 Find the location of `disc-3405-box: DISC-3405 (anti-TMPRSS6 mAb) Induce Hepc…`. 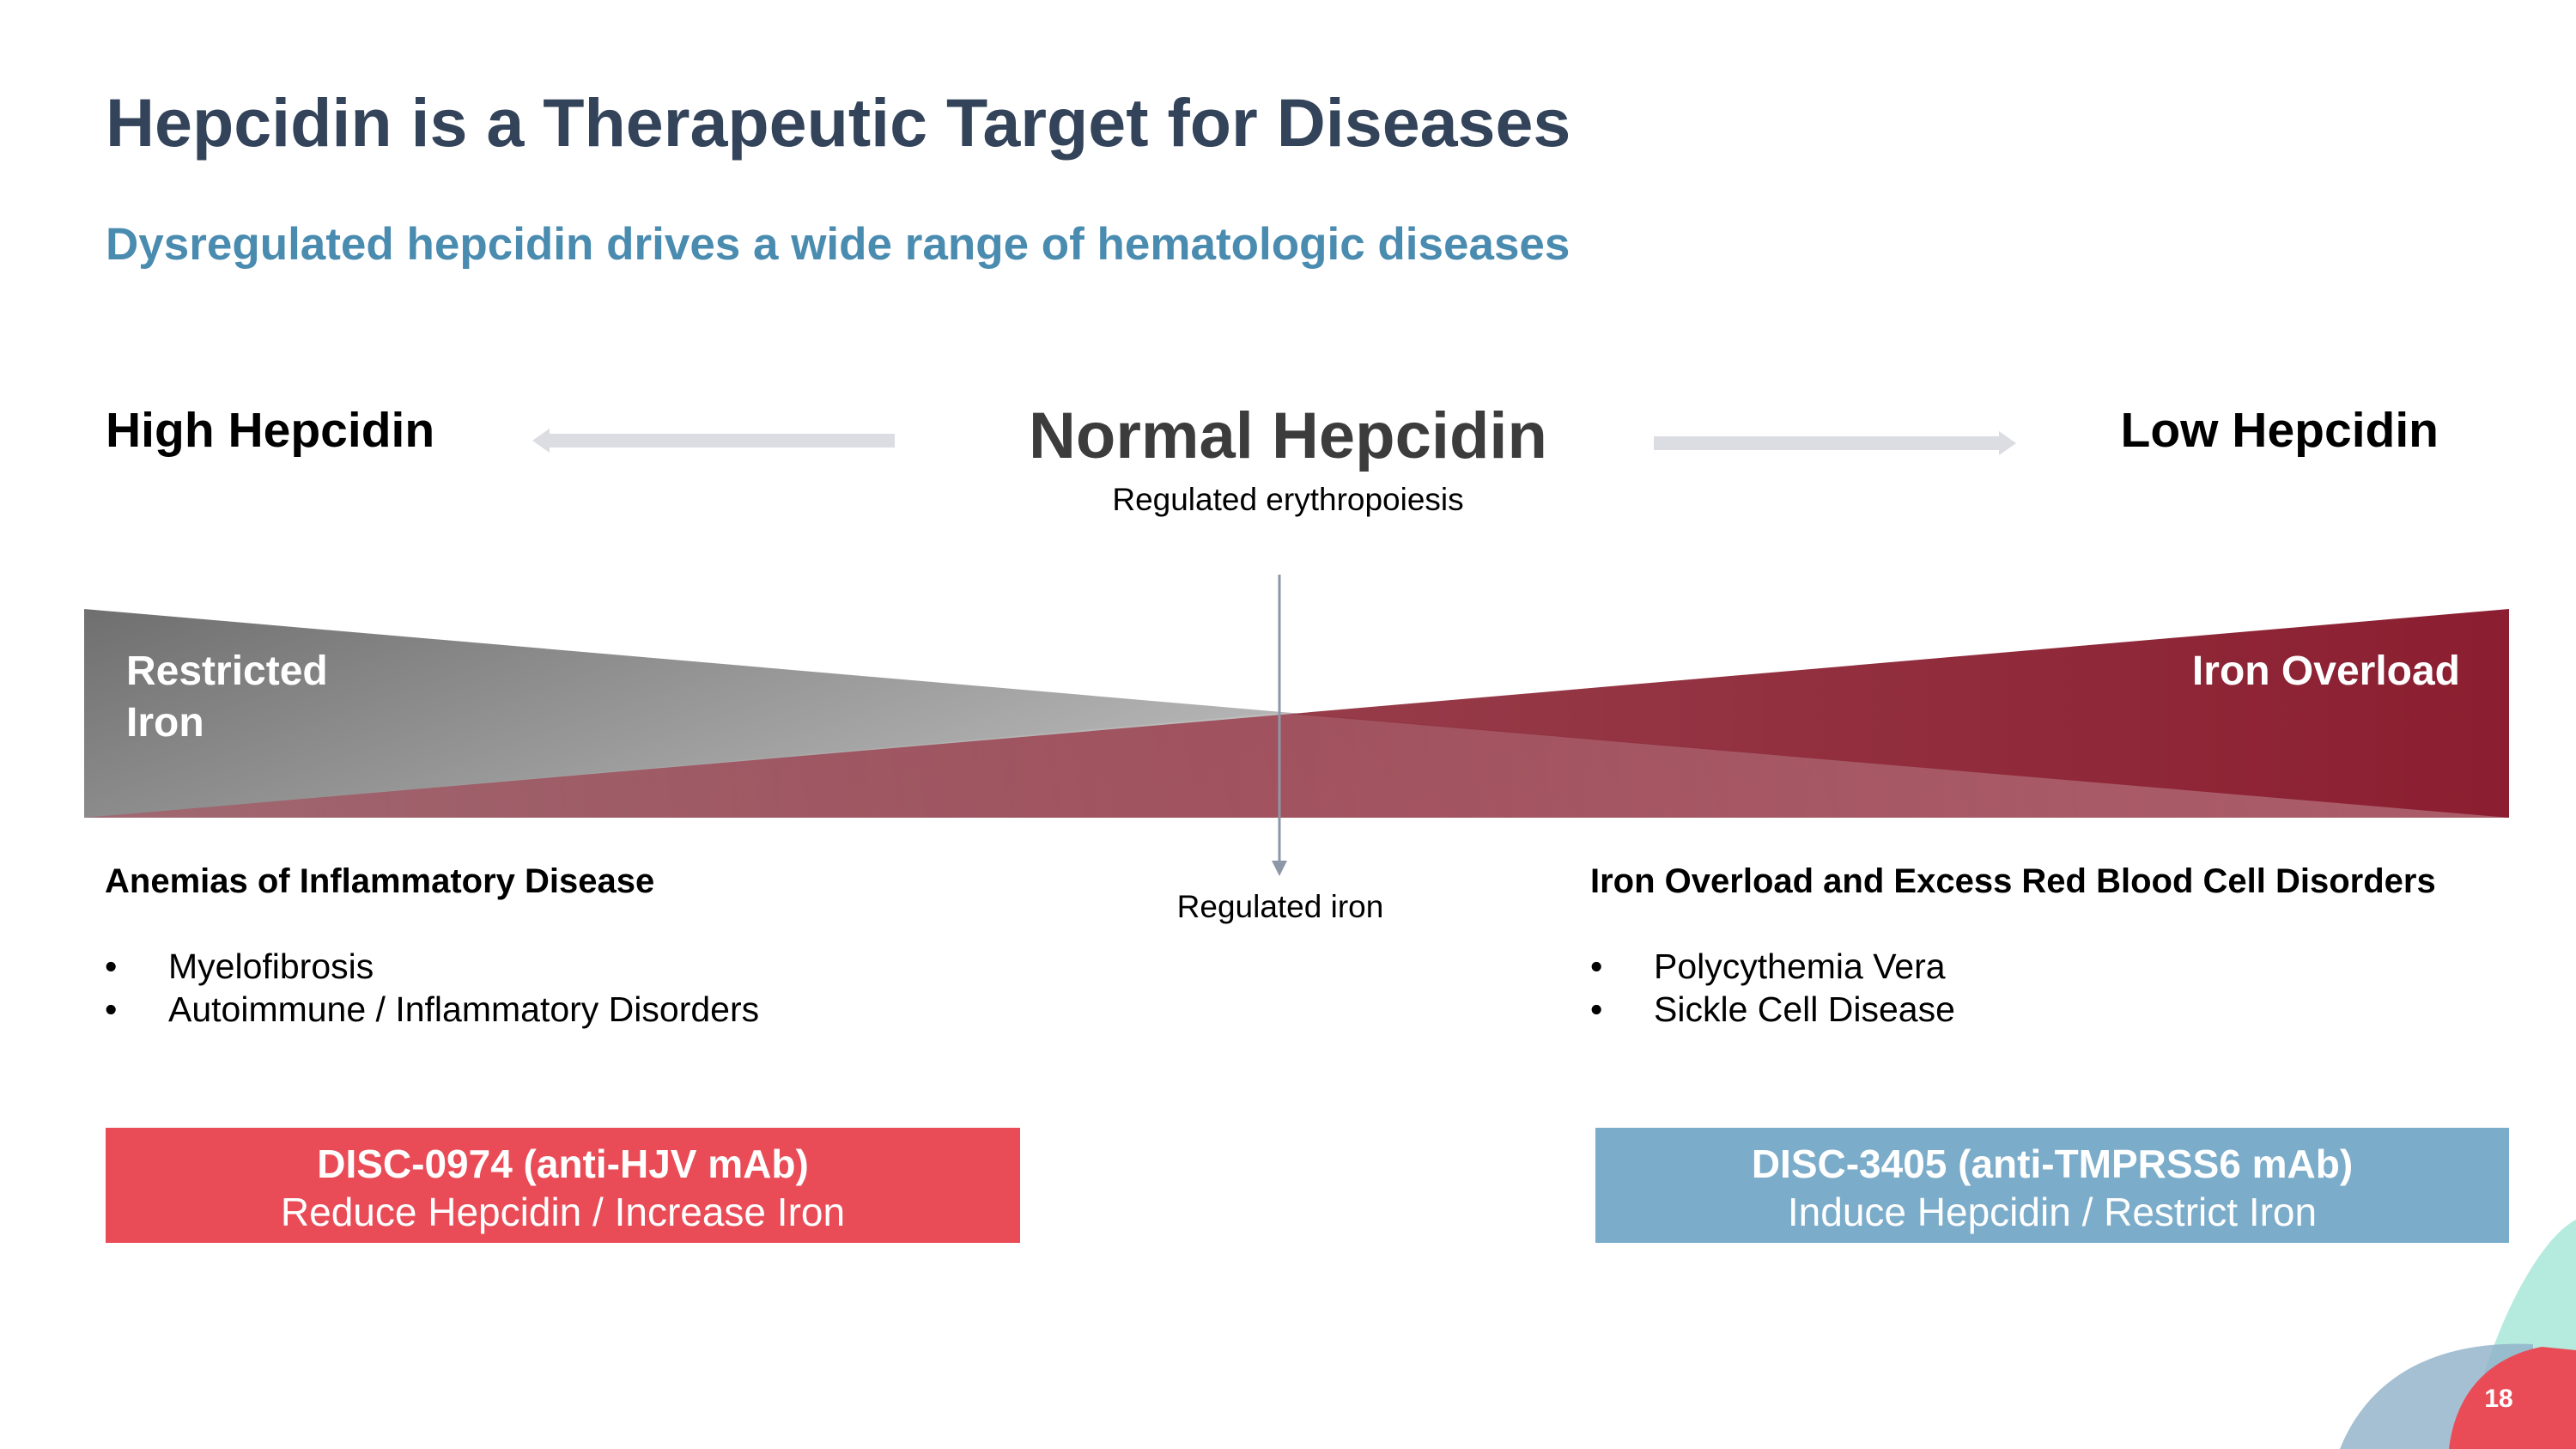

disc-3405-box: DISC-3405 (anti-TMPRSS6 mAb) Induce Hepc… is located at coordinates (2052, 1185).